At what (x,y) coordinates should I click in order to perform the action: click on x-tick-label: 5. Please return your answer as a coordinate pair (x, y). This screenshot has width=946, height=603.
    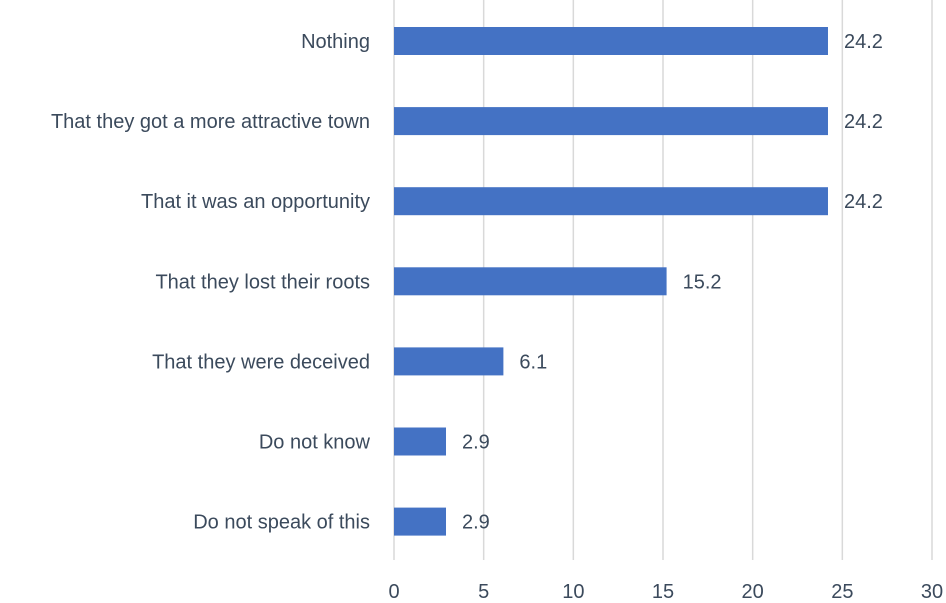
    Looking at the image, I should click on (483, 592).